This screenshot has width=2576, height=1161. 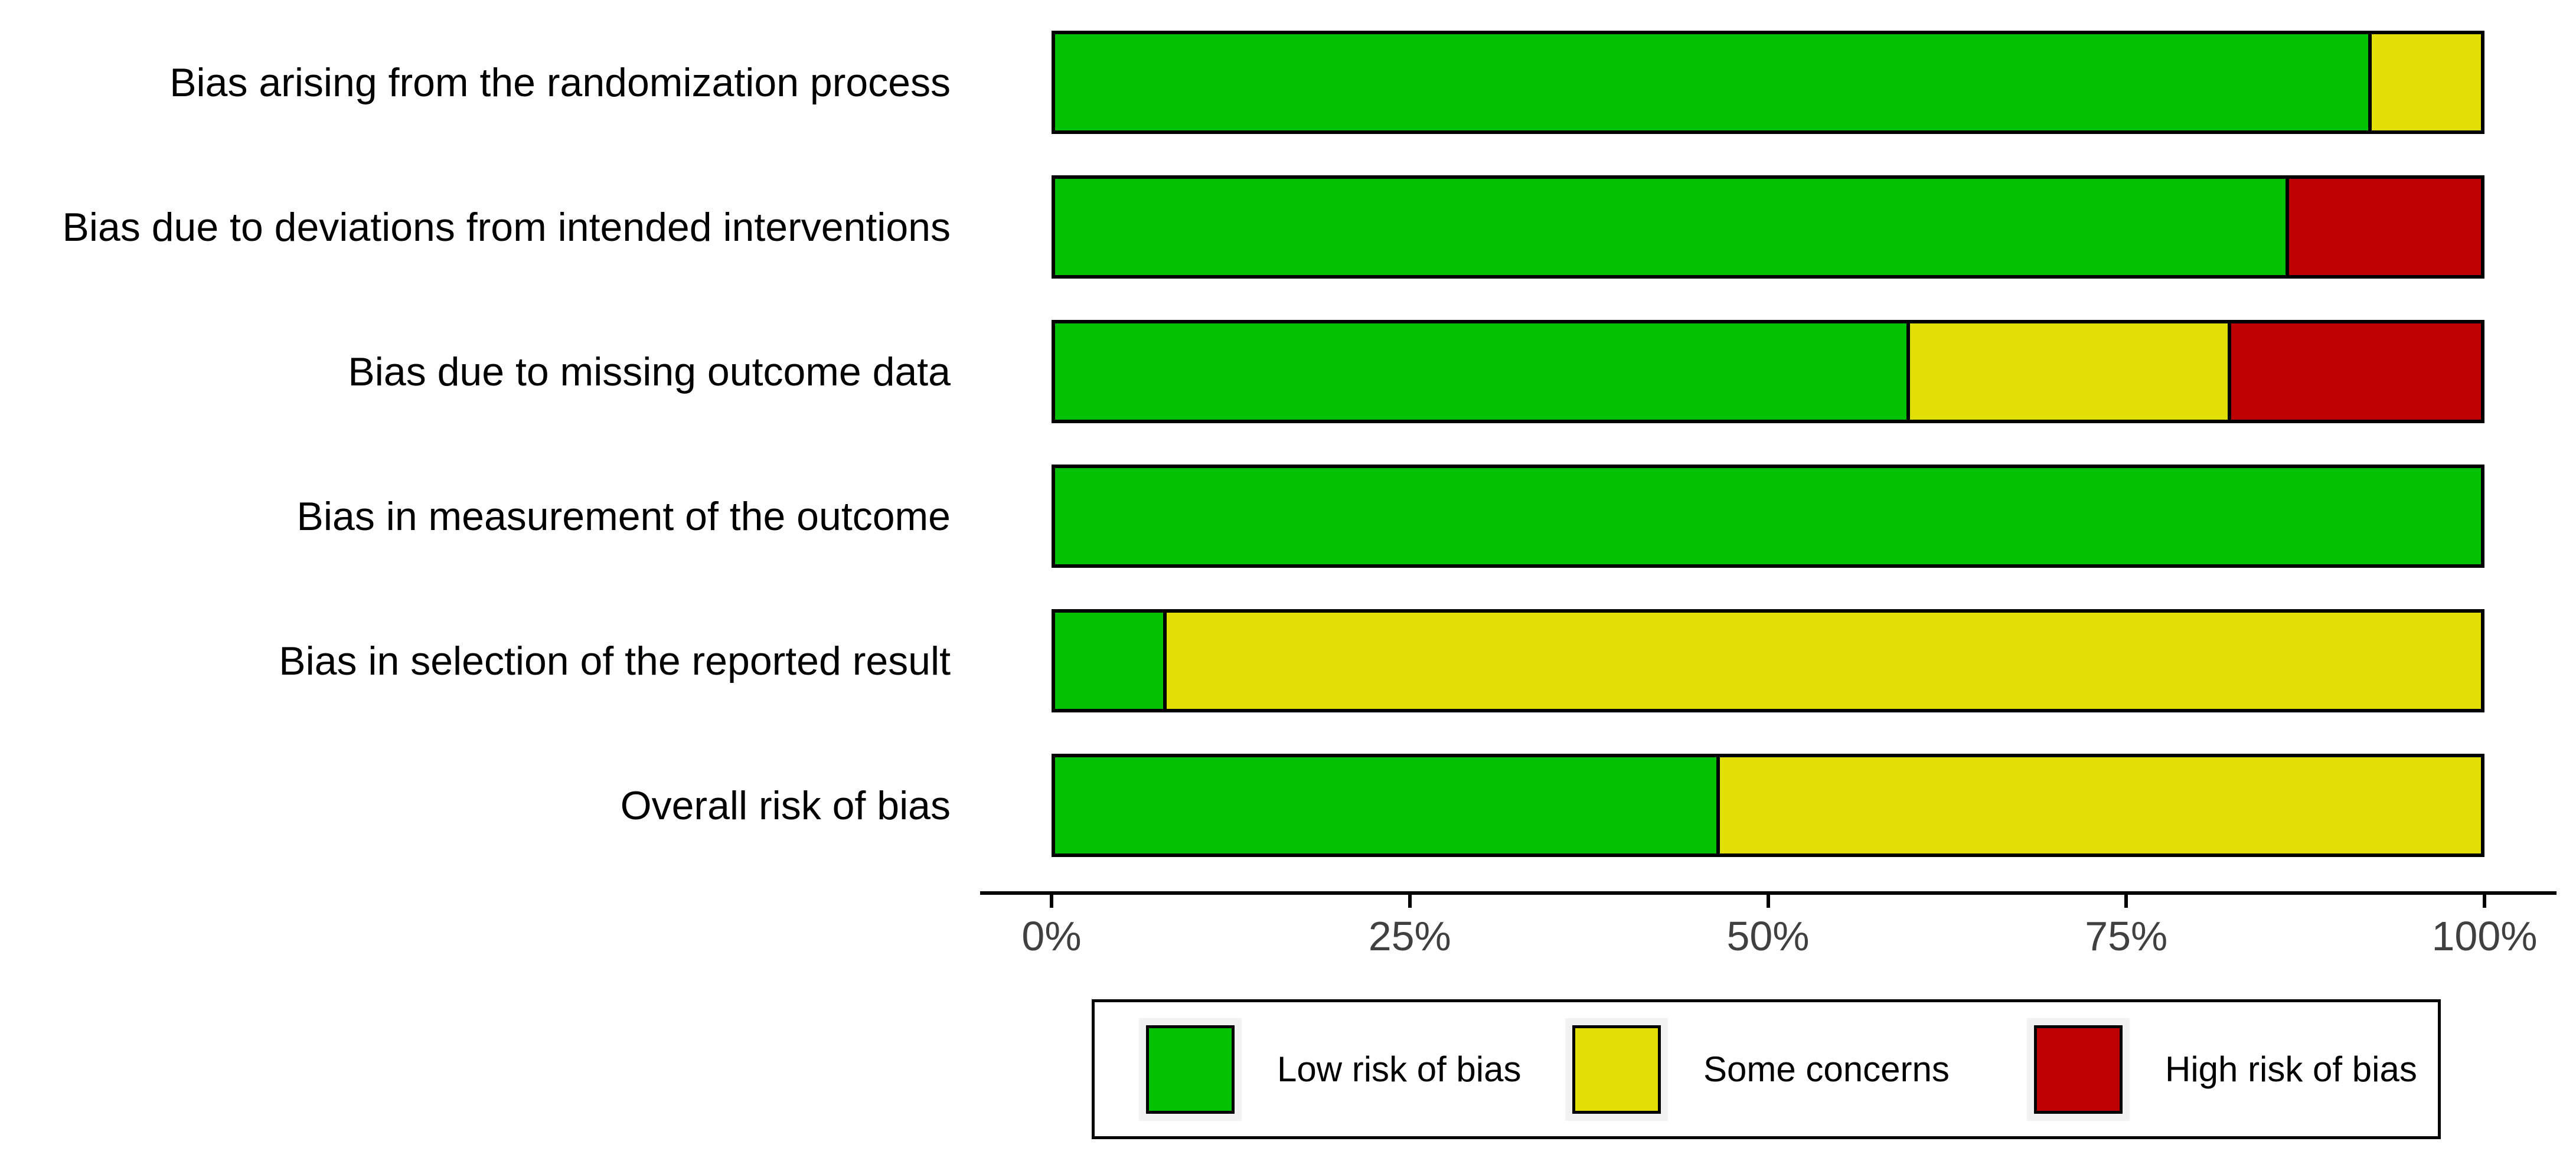 What do you see at coordinates (1051, 936) in the screenshot?
I see `x-axis-tick-label-0: 0%` at bounding box center [1051, 936].